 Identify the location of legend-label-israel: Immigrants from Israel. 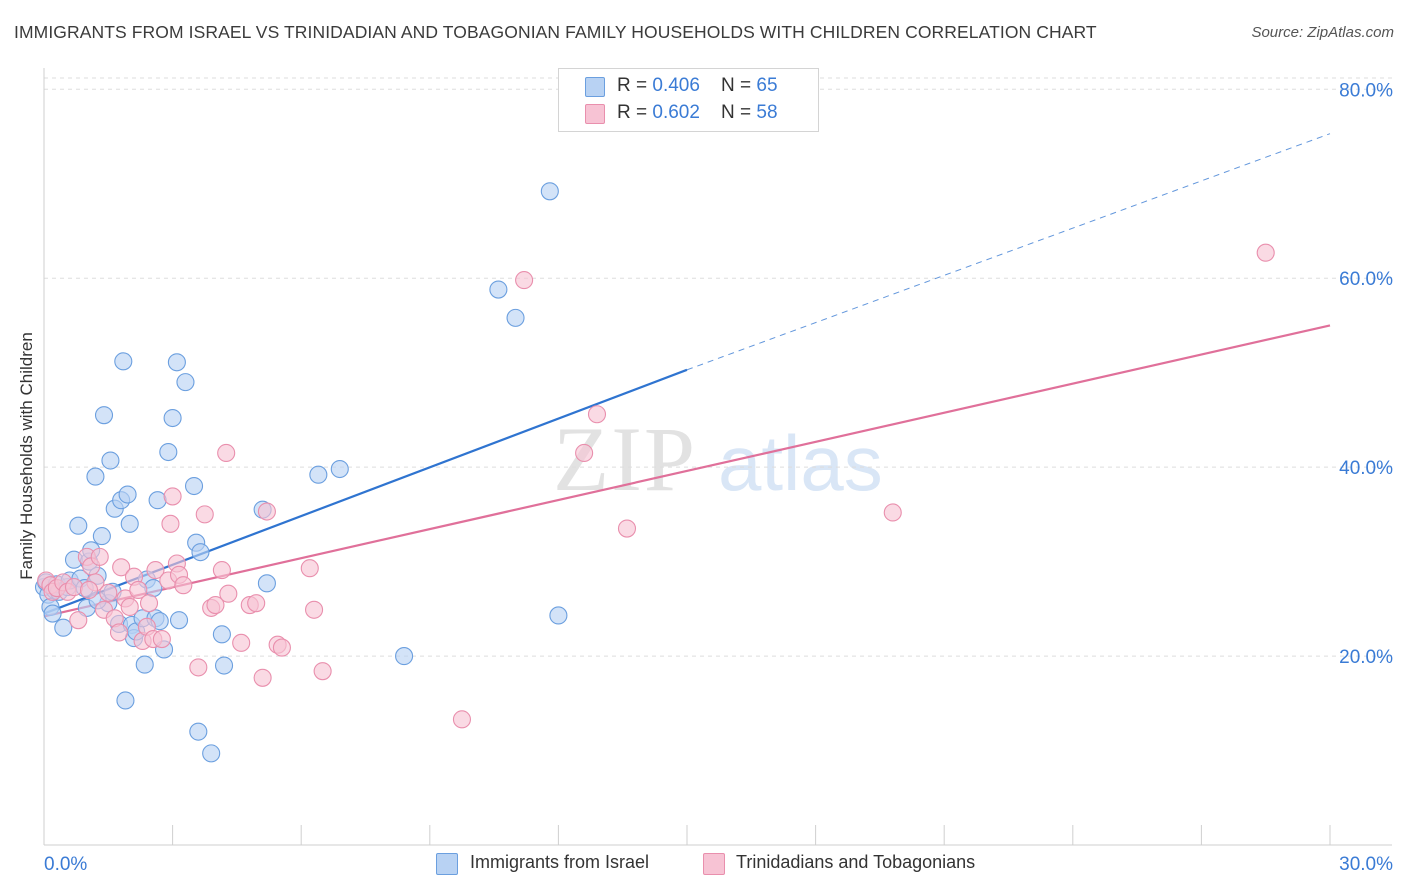
(560, 862).